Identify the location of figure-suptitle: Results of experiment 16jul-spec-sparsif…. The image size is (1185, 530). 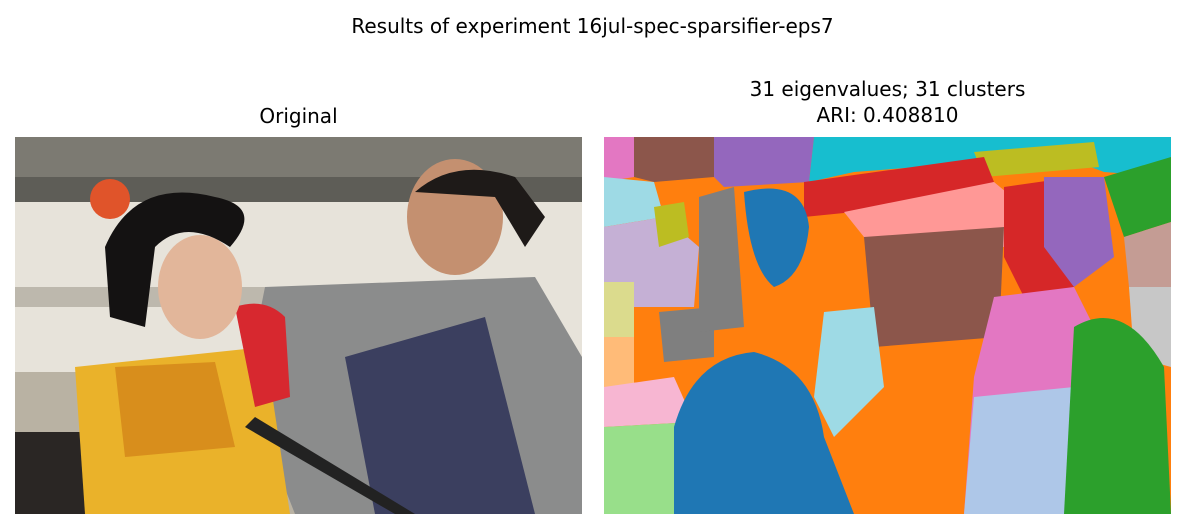
(592, 26).